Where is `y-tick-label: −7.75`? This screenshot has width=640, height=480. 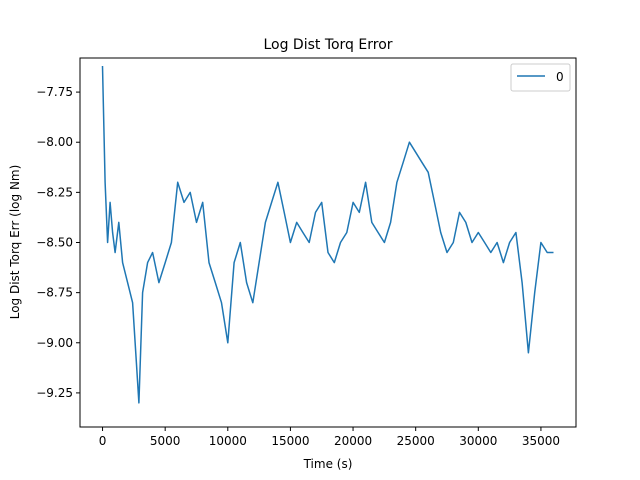
y-tick-label: −7.75 is located at coordinates (54, 92).